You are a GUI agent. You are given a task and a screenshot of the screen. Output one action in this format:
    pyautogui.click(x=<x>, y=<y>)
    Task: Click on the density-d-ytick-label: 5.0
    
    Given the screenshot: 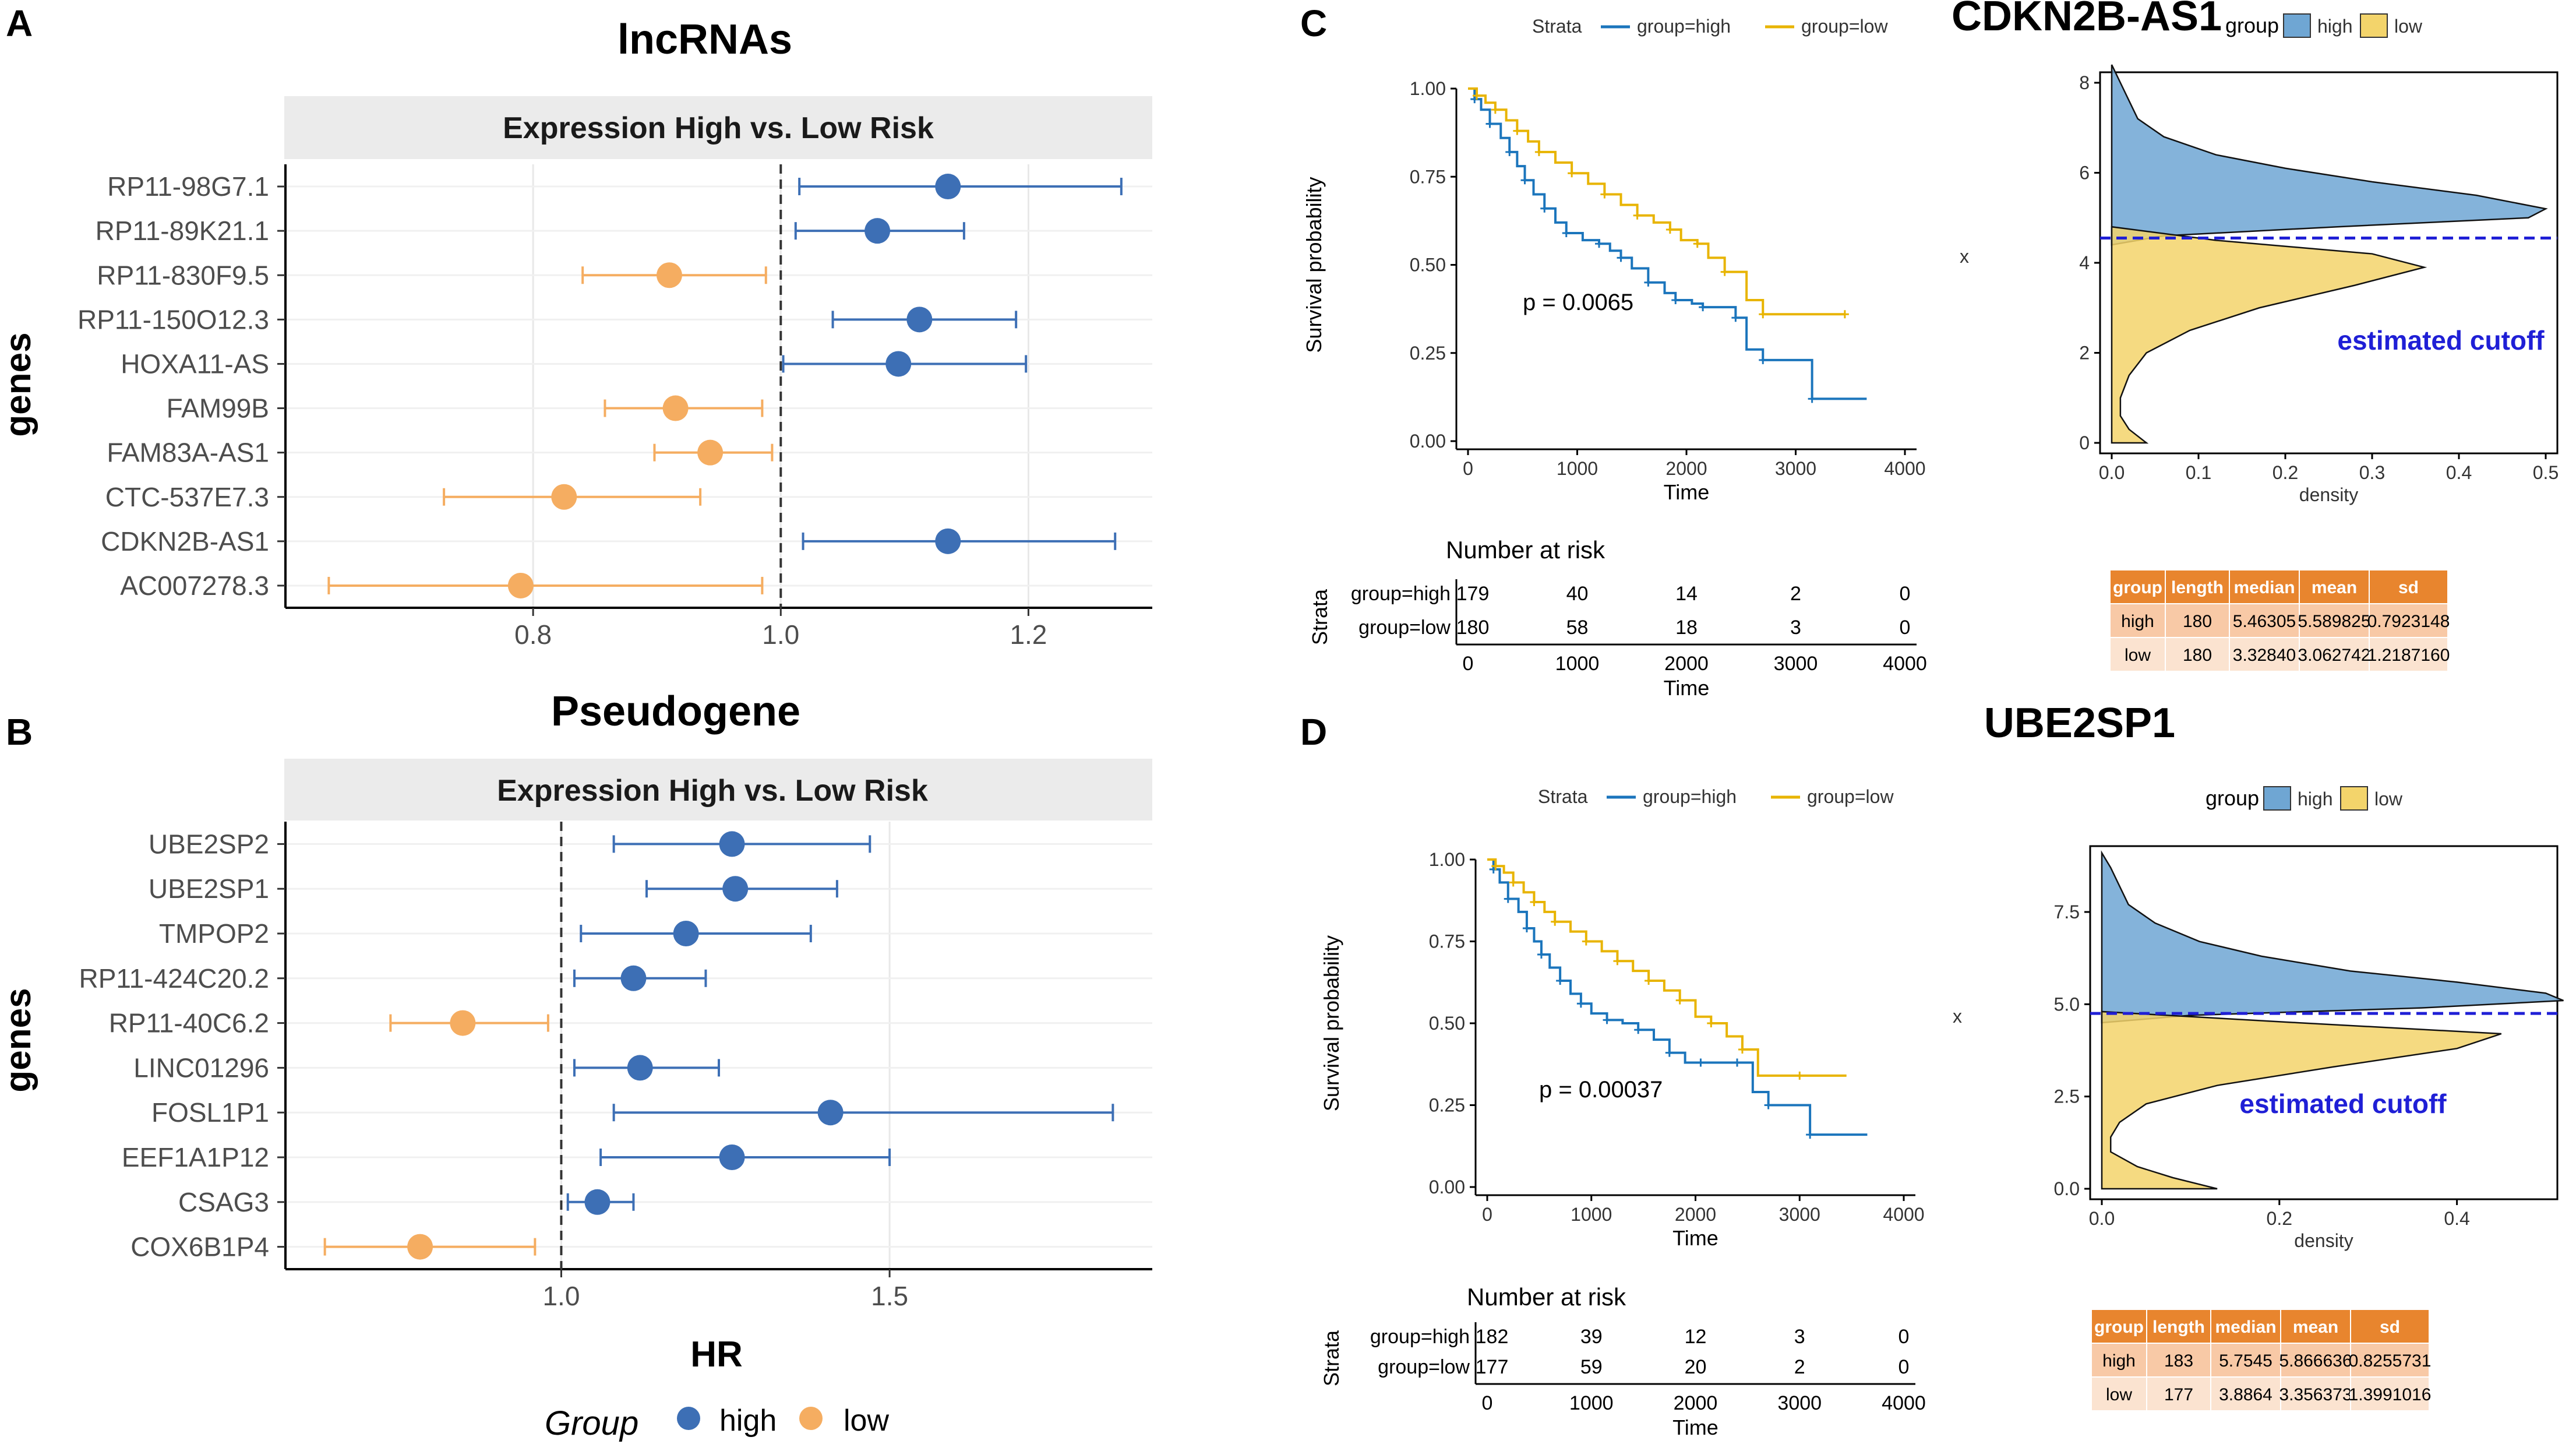 What is the action you would take?
    pyautogui.click(x=2067, y=1004)
    